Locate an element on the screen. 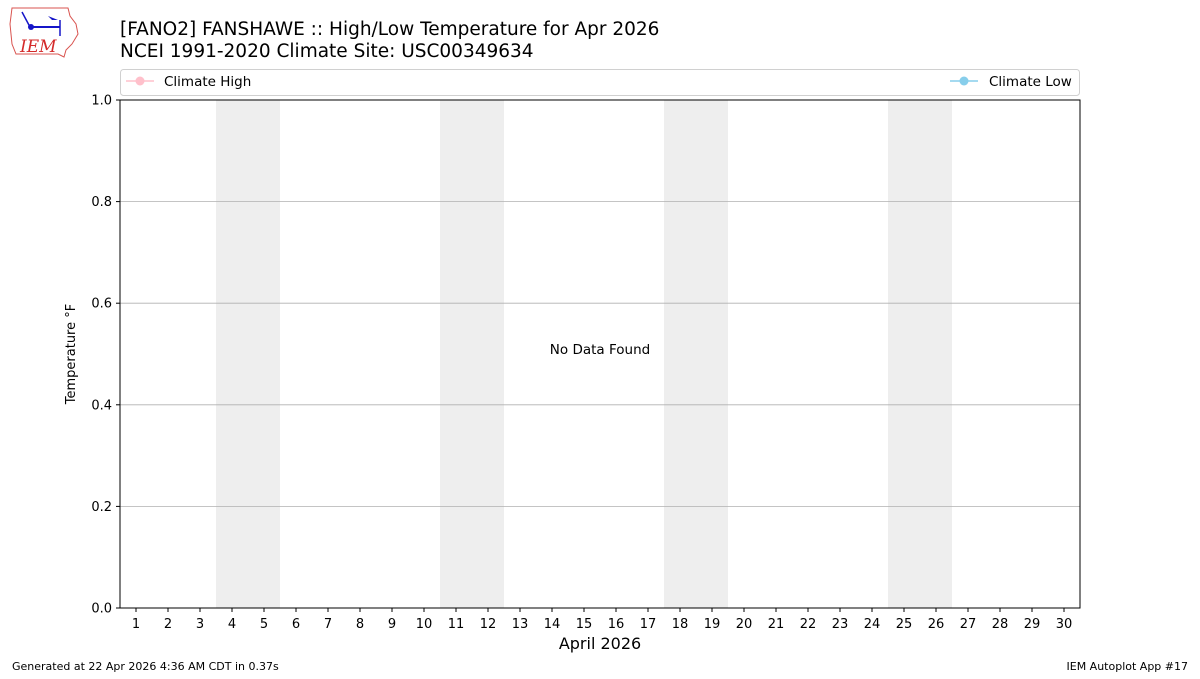 The width and height of the screenshot is (1200, 679). y-tick-label: 0.6 is located at coordinates (101, 304).